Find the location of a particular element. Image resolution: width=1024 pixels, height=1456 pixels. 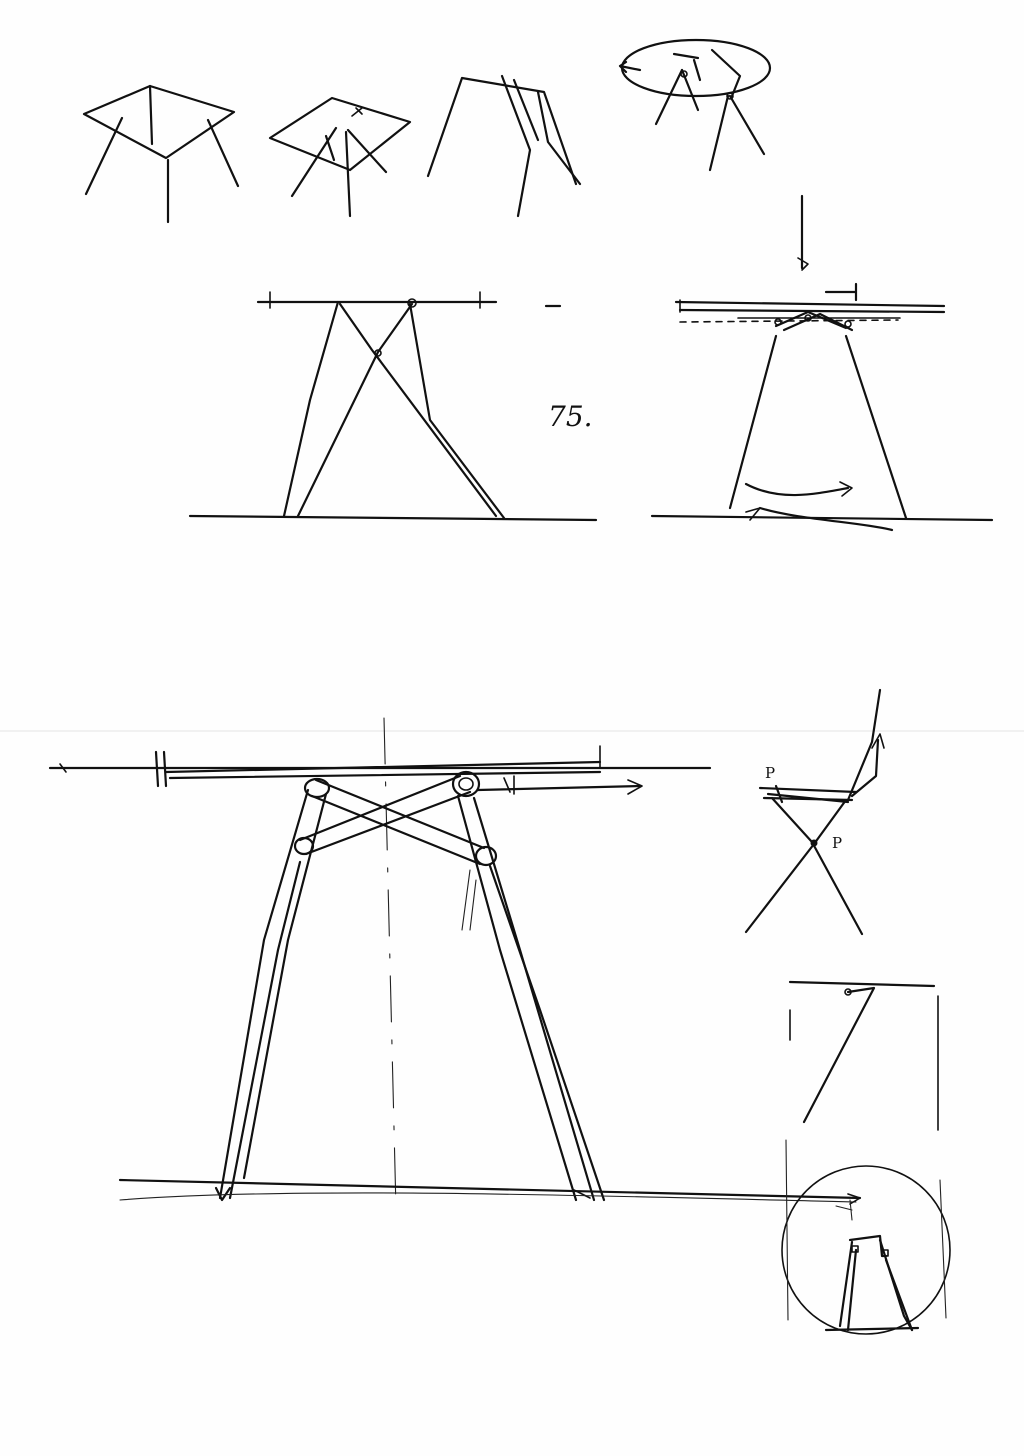

thumbnail-leg-profile is located at coordinates (504, 146).